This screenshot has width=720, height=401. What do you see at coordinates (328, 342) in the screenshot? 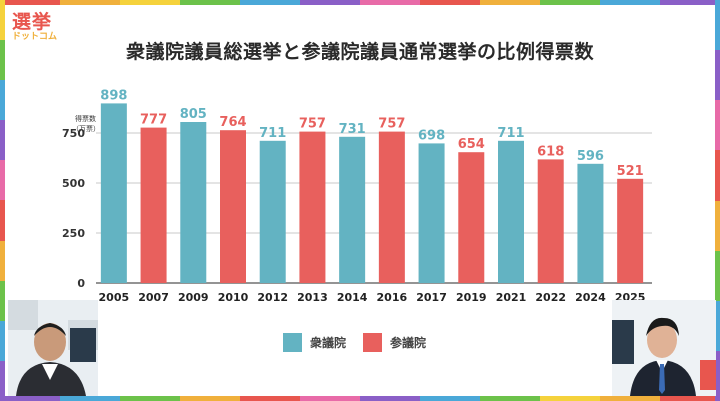
I see `legend-label-shugiin: 衆議院` at bounding box center [328, 342].